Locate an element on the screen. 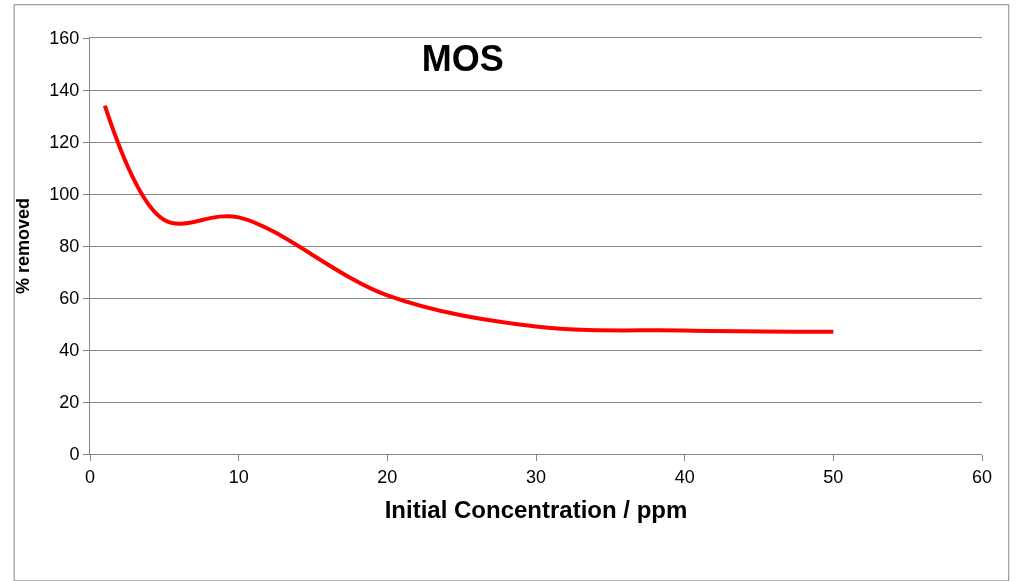  x-tick-label: 0 is located at coordinates (90, 476).